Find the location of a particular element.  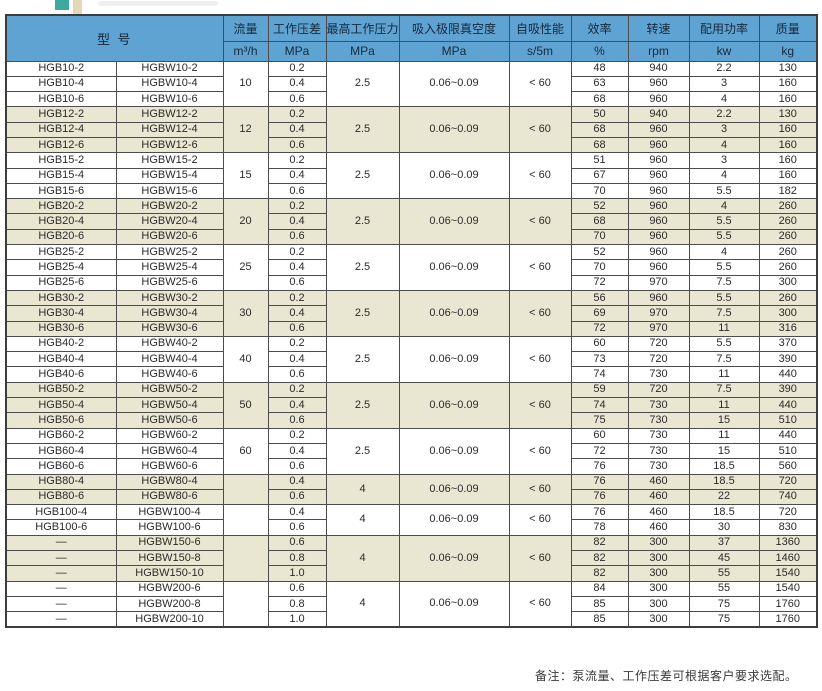

weight-cell: 1460 is located at coordinates (788, 558).